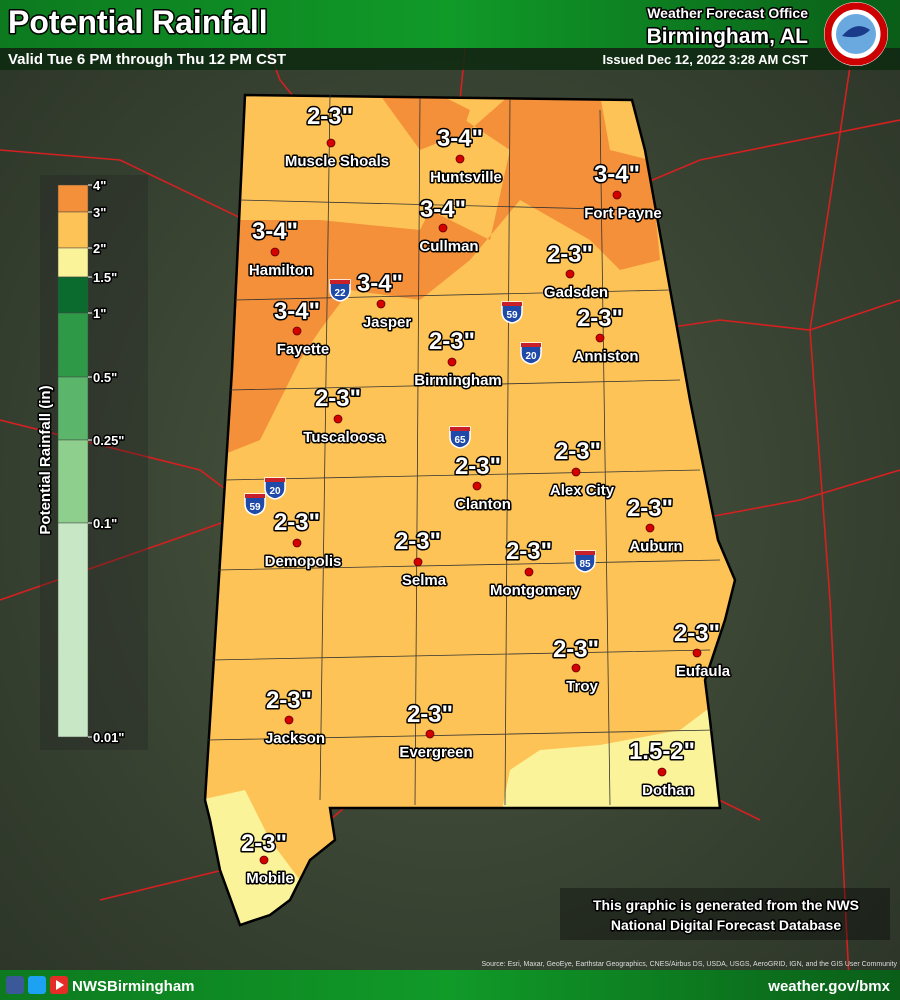 The image size is (900, 1000). I want to click on legend-label: 1", so click(99, 313).